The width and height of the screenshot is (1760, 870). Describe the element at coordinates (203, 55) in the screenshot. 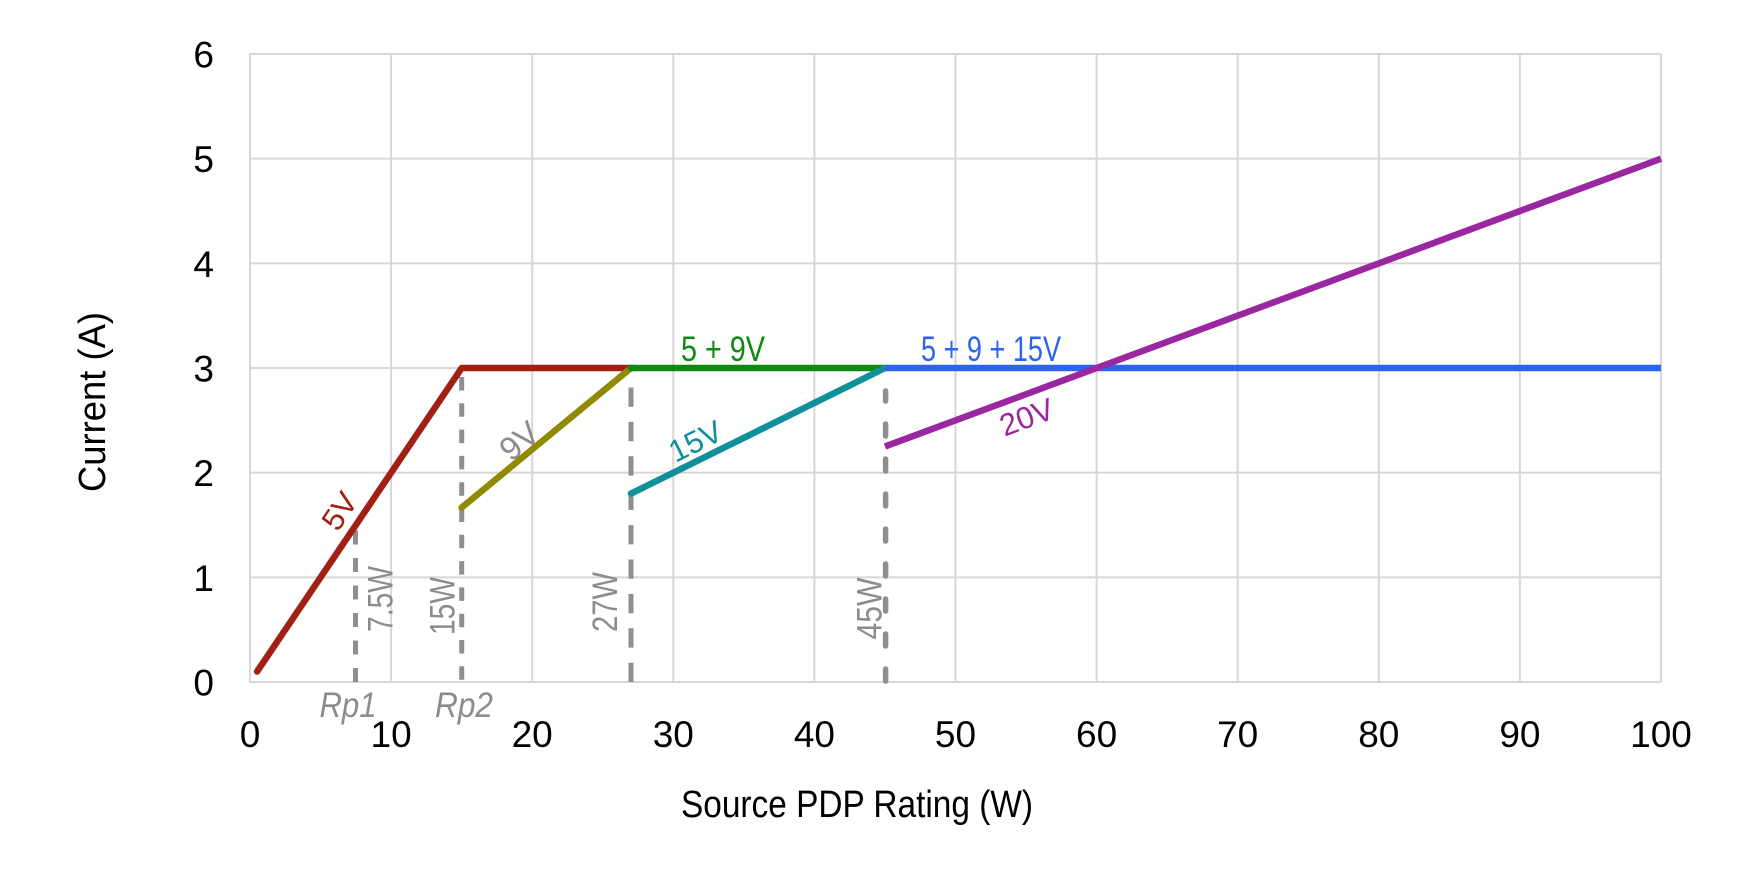

I see `svg-text: 6` at that location.